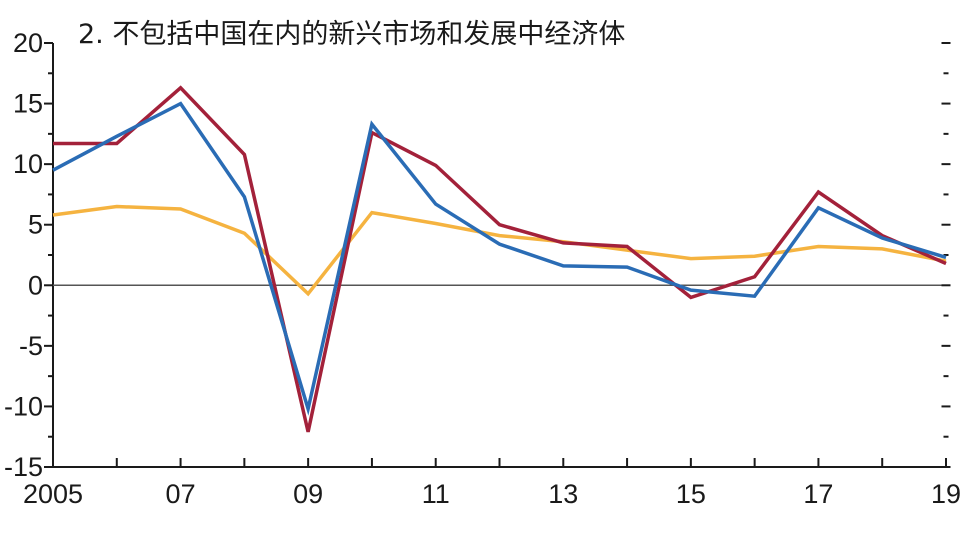 The height and width of the screenshot is (540, 972). What do you see at coordinates (31, 346) in the screenshot?
I see `y-tick-label: -5` at bounding box center [31, 346].